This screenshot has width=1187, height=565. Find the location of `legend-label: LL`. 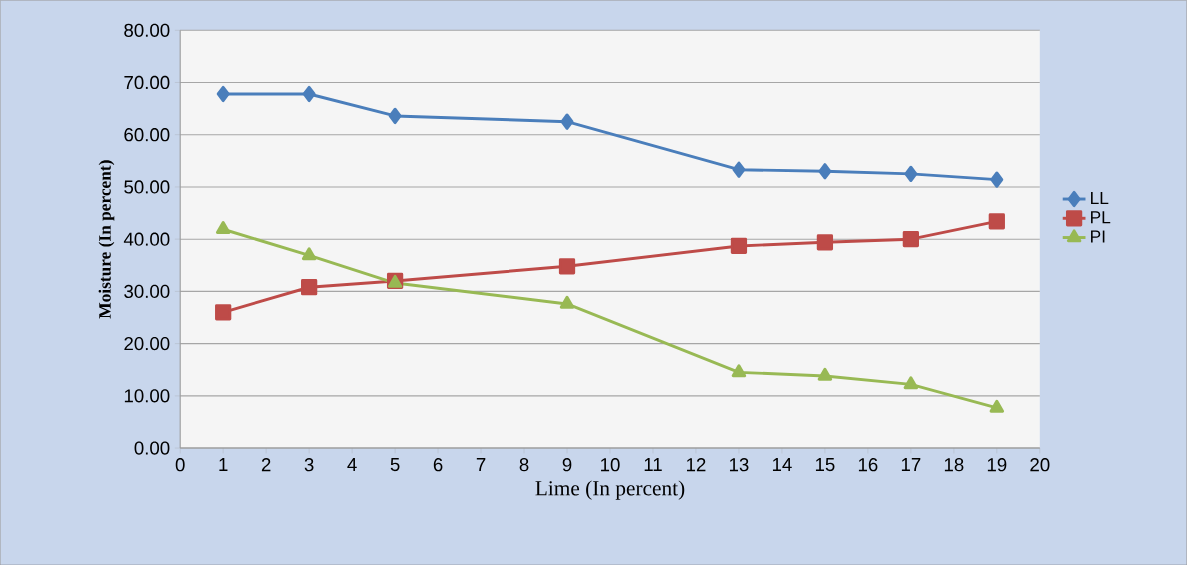

legend-label: LL is located at coordinates (1100, 197).